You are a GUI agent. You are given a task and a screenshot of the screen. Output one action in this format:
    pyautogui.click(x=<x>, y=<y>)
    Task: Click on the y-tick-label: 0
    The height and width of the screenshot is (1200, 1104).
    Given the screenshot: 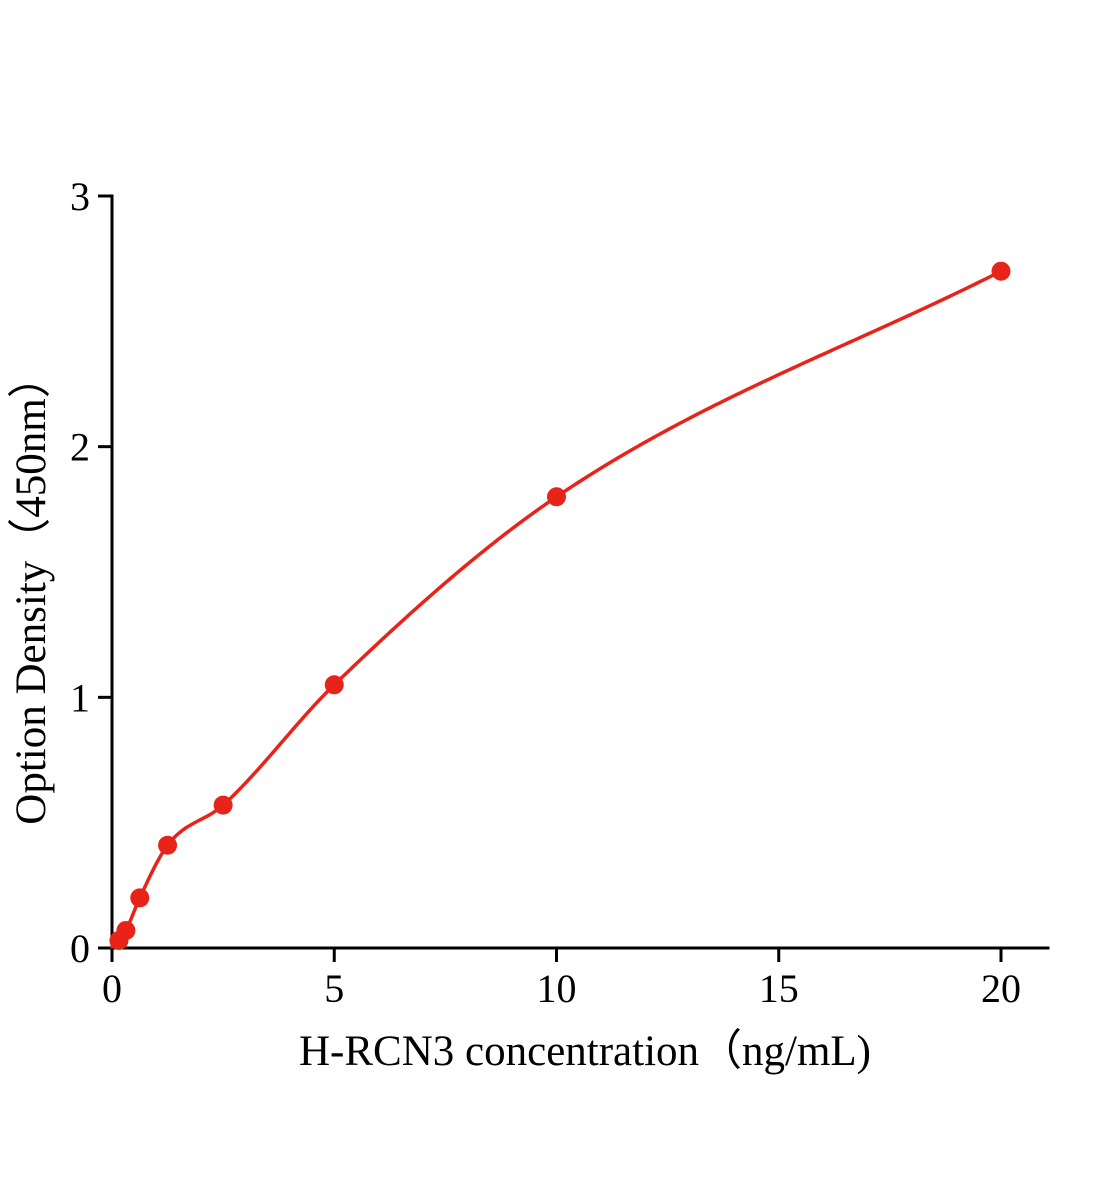 What is the action you would take?
    pyautogui.click(x=80, y=948)
    